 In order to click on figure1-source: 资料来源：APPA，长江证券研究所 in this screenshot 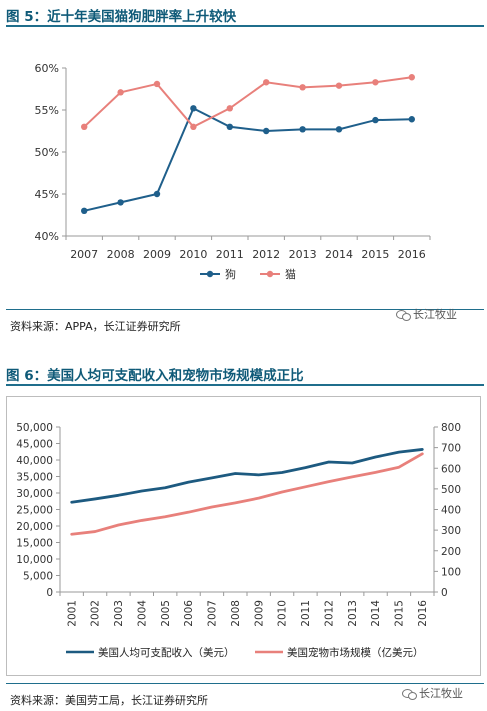, I will do `click(95, 326)`.